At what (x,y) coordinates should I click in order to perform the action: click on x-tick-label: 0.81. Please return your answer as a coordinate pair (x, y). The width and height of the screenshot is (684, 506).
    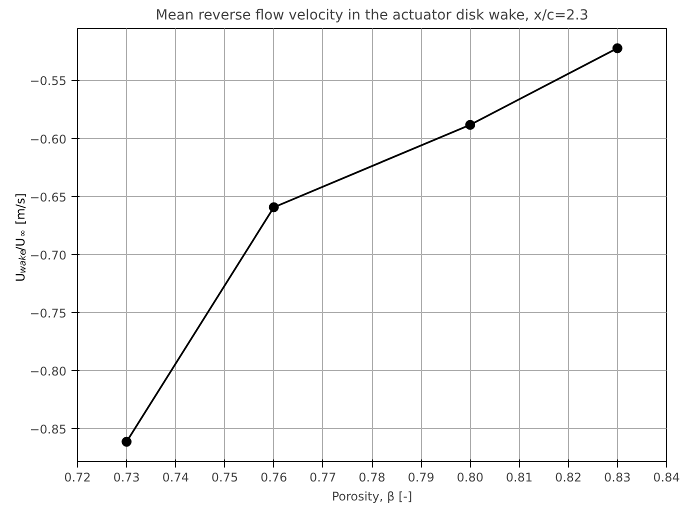
    Looking at the image, I should click on (519, 477).